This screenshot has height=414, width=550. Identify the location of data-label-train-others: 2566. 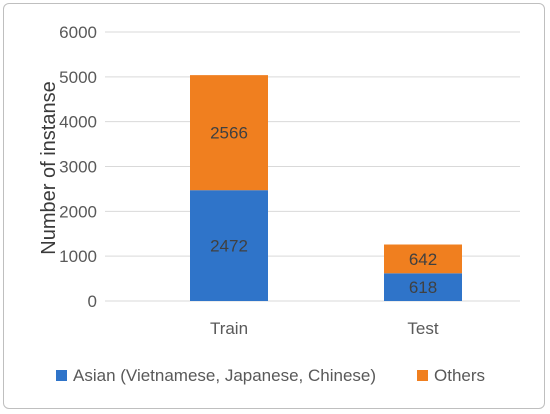
(229, 133).